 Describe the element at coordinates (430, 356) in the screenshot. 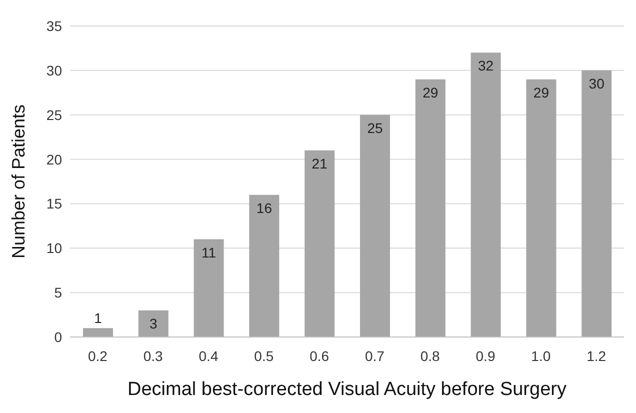

I see `x-tick-label: 0.8` at that location.